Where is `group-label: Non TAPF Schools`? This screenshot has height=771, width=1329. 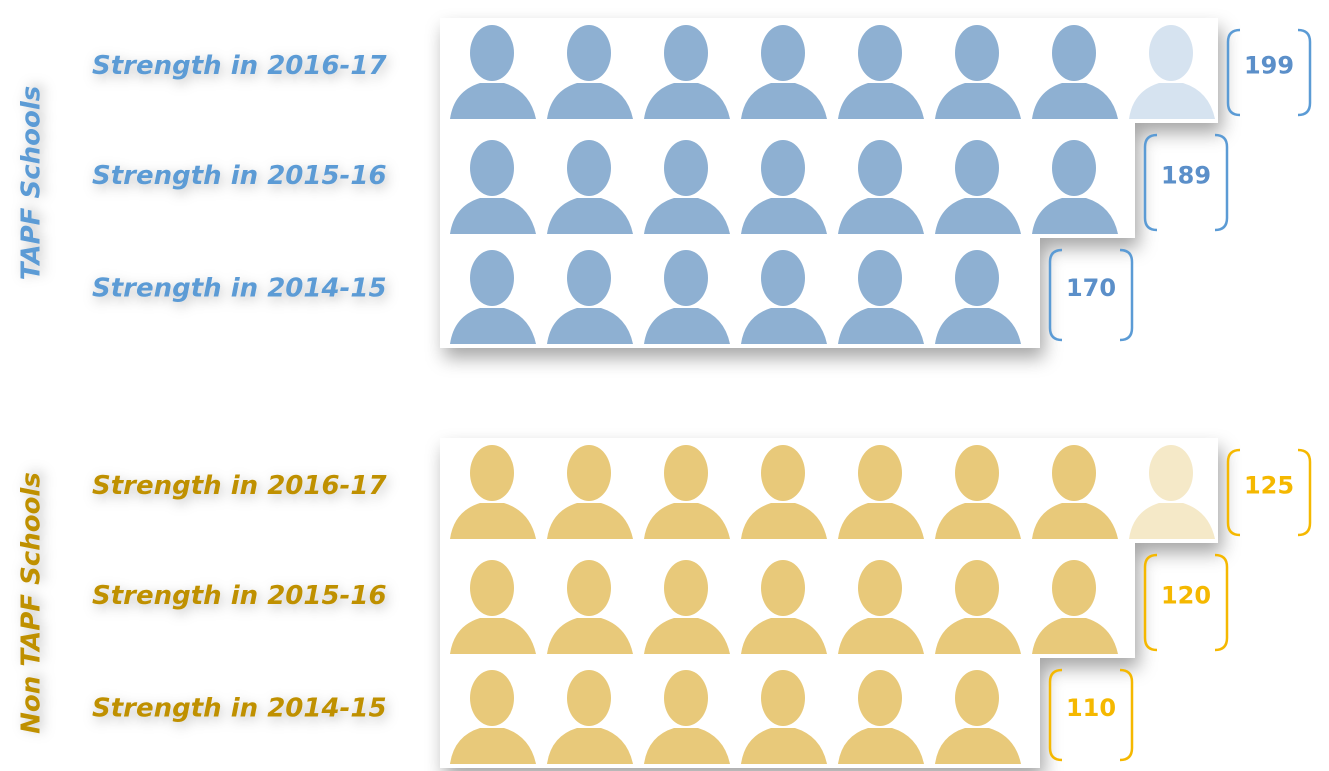 group-label: Non TAPF Schools is located at coordinates (32, 603).